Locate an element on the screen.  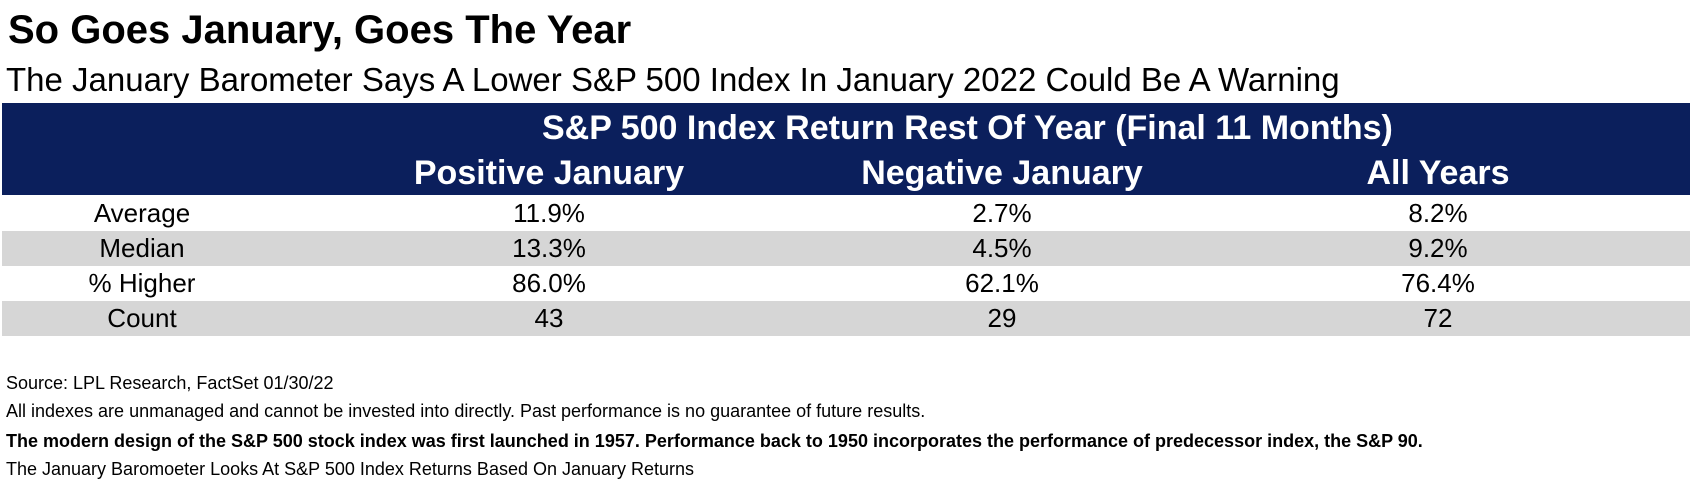
cell-positive-january: 11.9% is located at coordinates (549, 213).